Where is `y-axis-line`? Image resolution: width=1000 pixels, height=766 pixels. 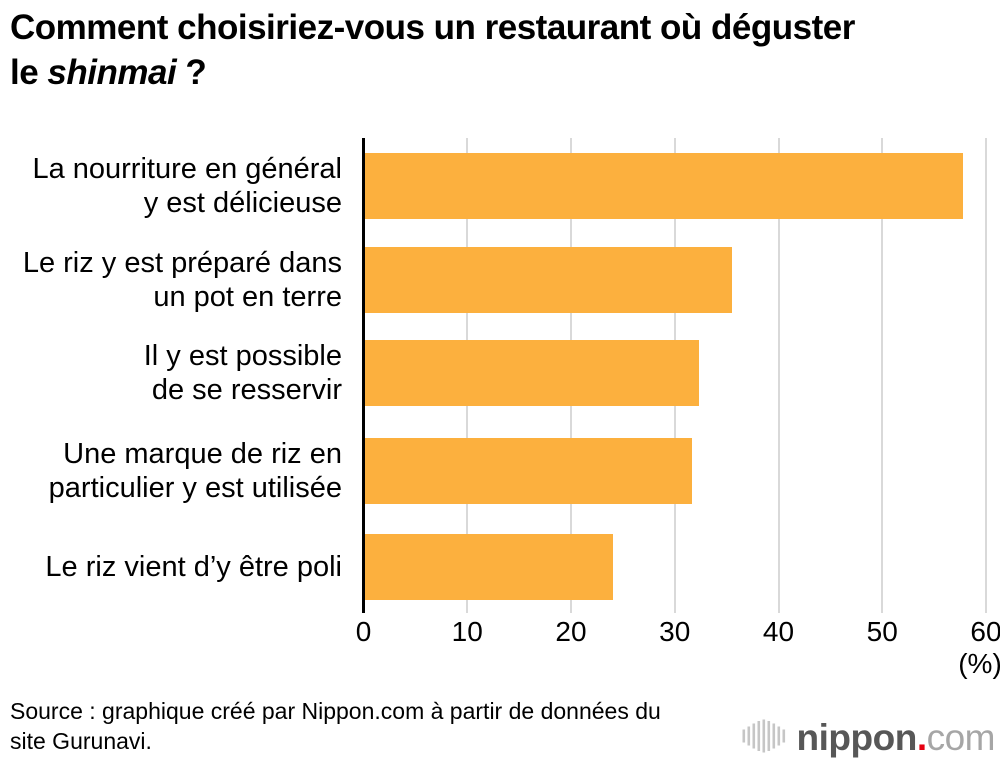 y-axis-line is located at coordinates (363, 375).